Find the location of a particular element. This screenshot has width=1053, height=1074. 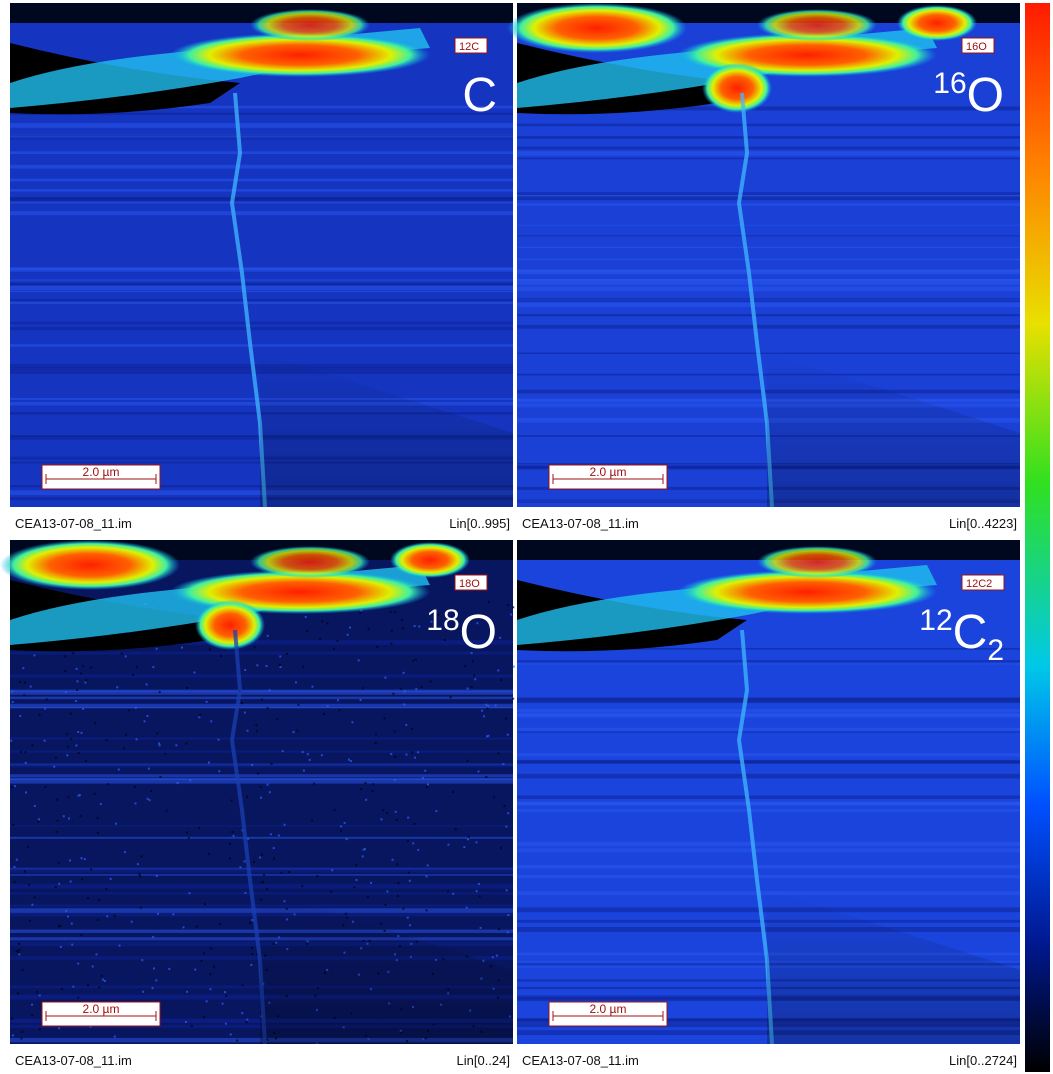

file-name: CEA13-07-08_11.im is located at coordinates (73, 523).